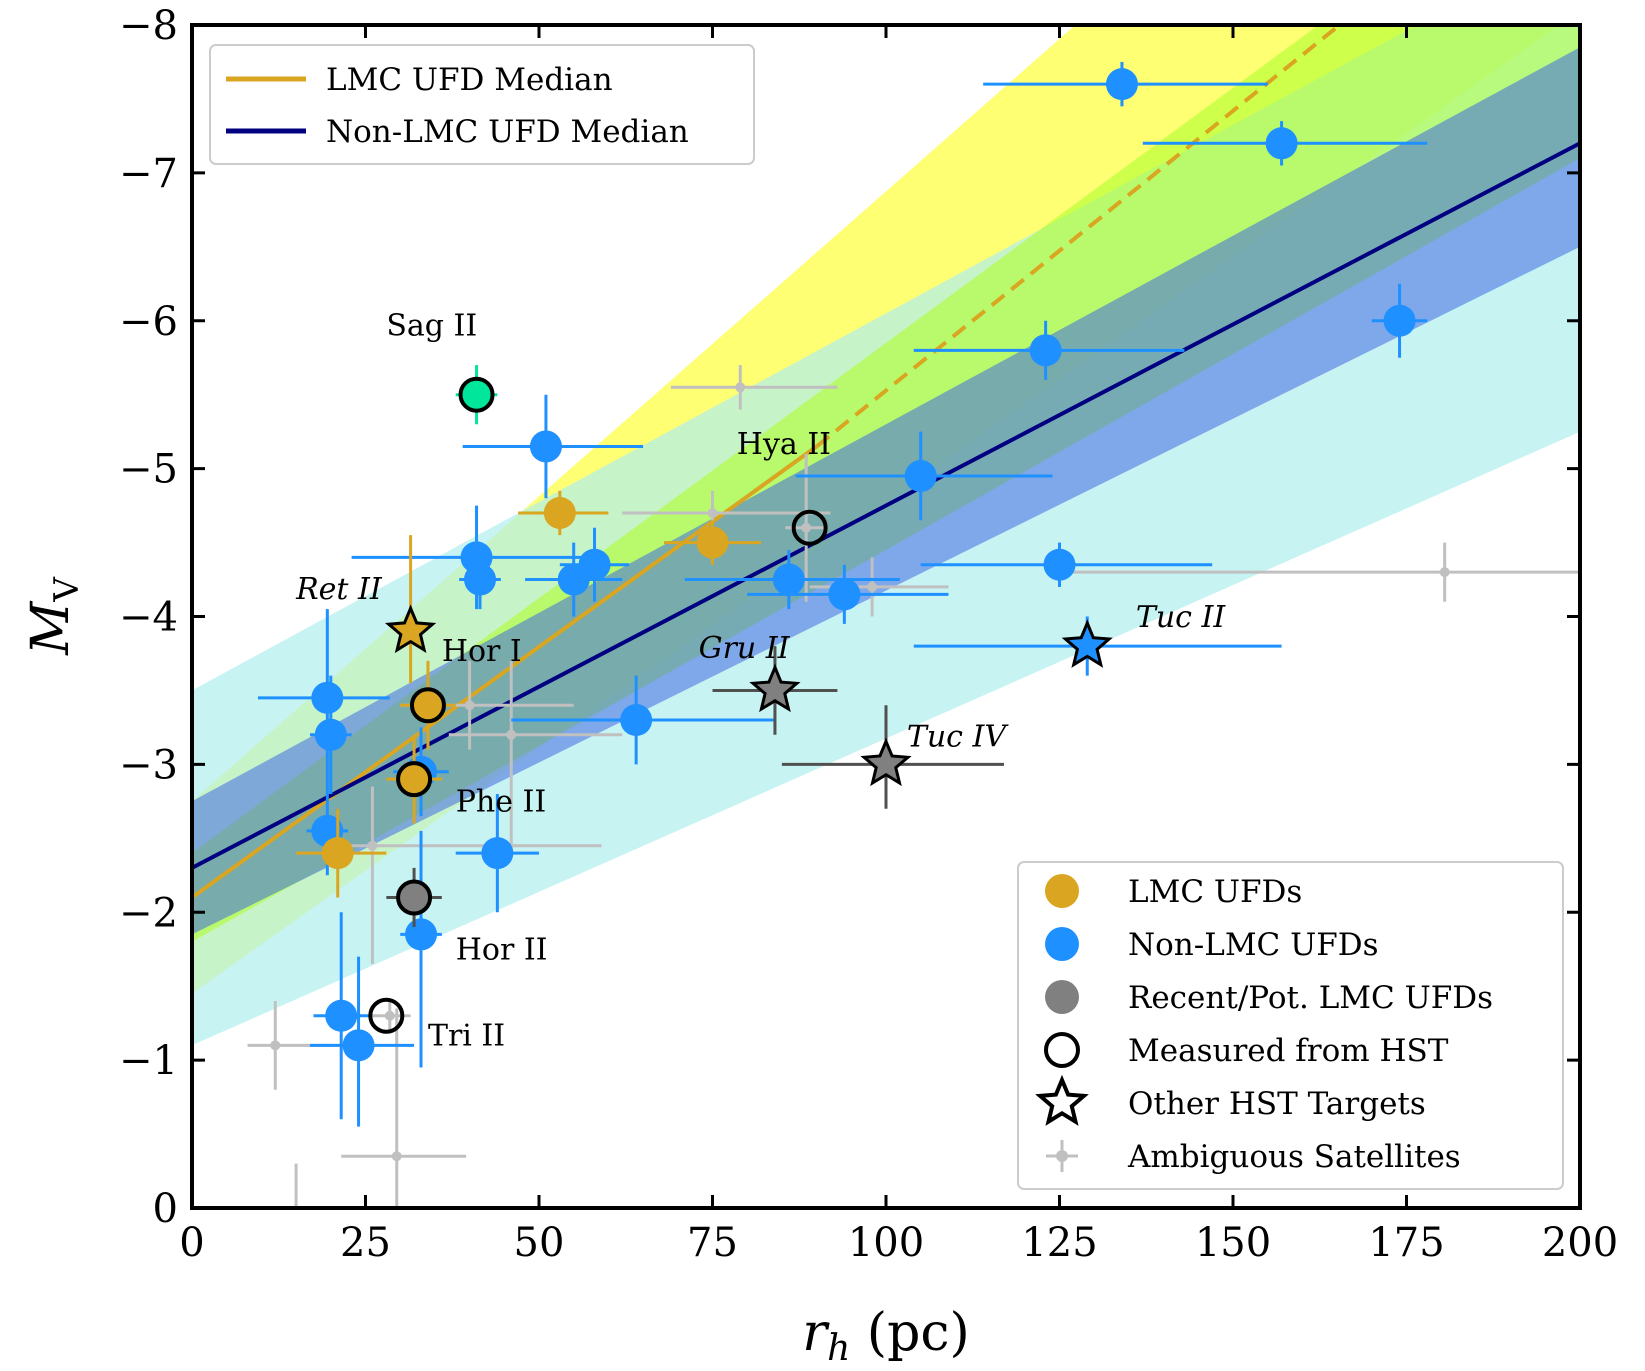 Image resolution: width=1645 pixels, height=1371 pixels. Describe the element at coordinates (469, 80) in the screenshot. I see `legend-lmc-median-label: LMC UFD Median` at that location.